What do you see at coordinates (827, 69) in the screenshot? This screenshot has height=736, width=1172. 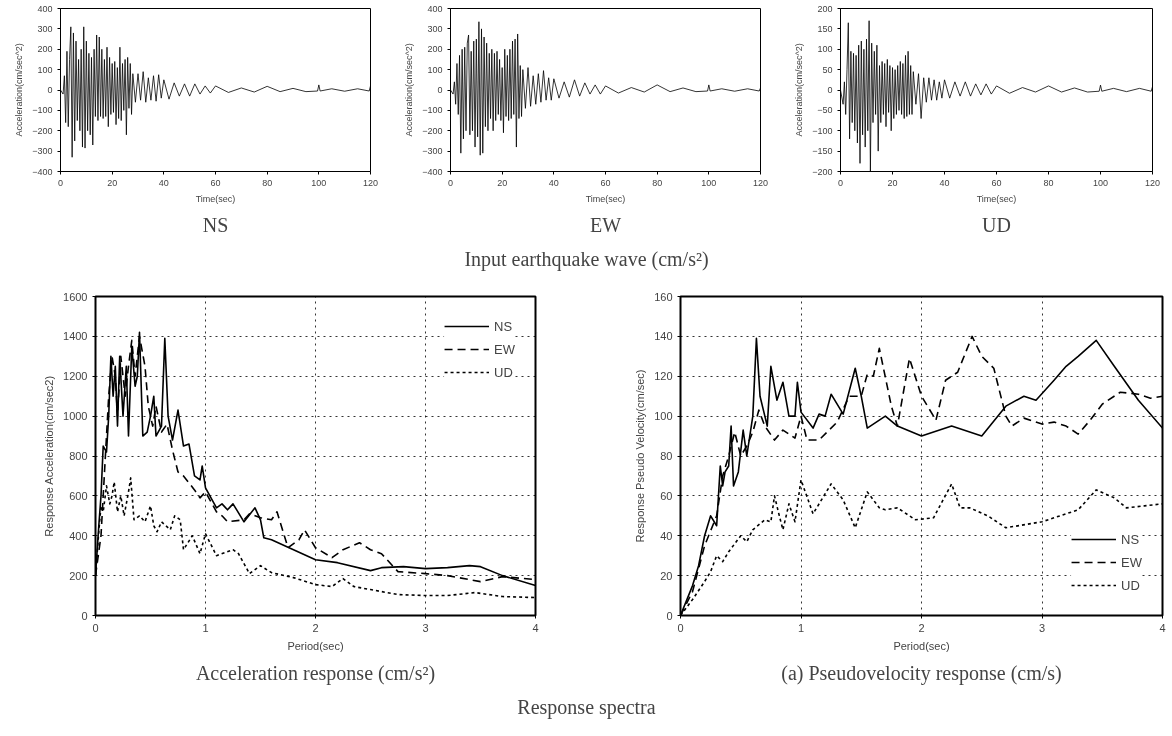 I see `y-tick-label: 50` at bounding box center [827, 69].